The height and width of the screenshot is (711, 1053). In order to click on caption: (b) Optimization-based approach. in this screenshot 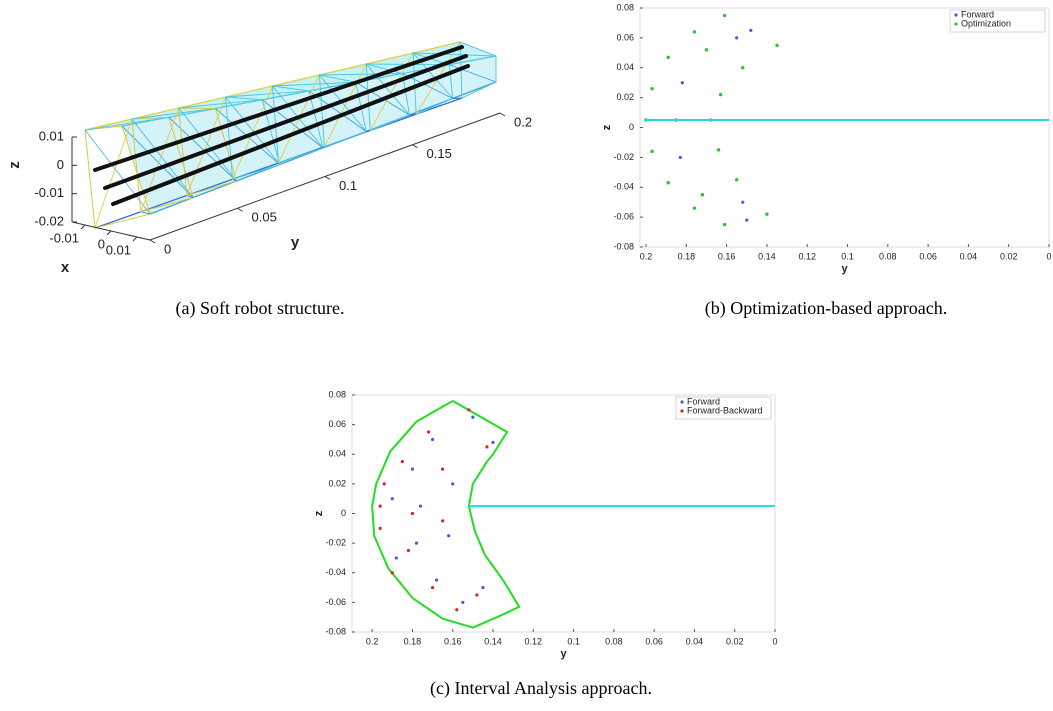, I will do `click(826, 308)`.